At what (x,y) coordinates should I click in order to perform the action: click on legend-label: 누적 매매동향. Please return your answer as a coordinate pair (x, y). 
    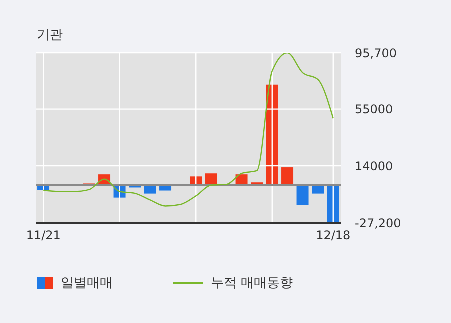
    Looking at the image, I should click on (252, 283).